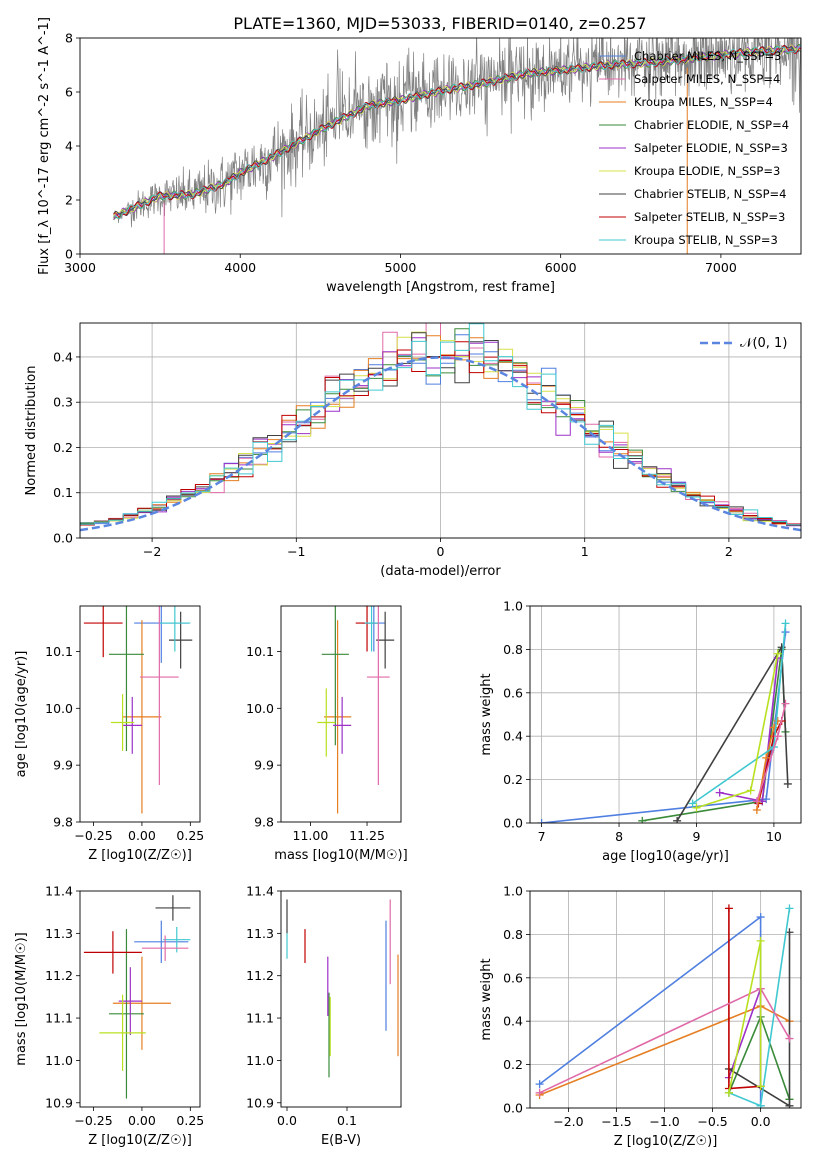  What do you see at coordinates (513, 891) in the screenshot?
I see `y-tick-label: 1.0` at bounding box center [513, 891].